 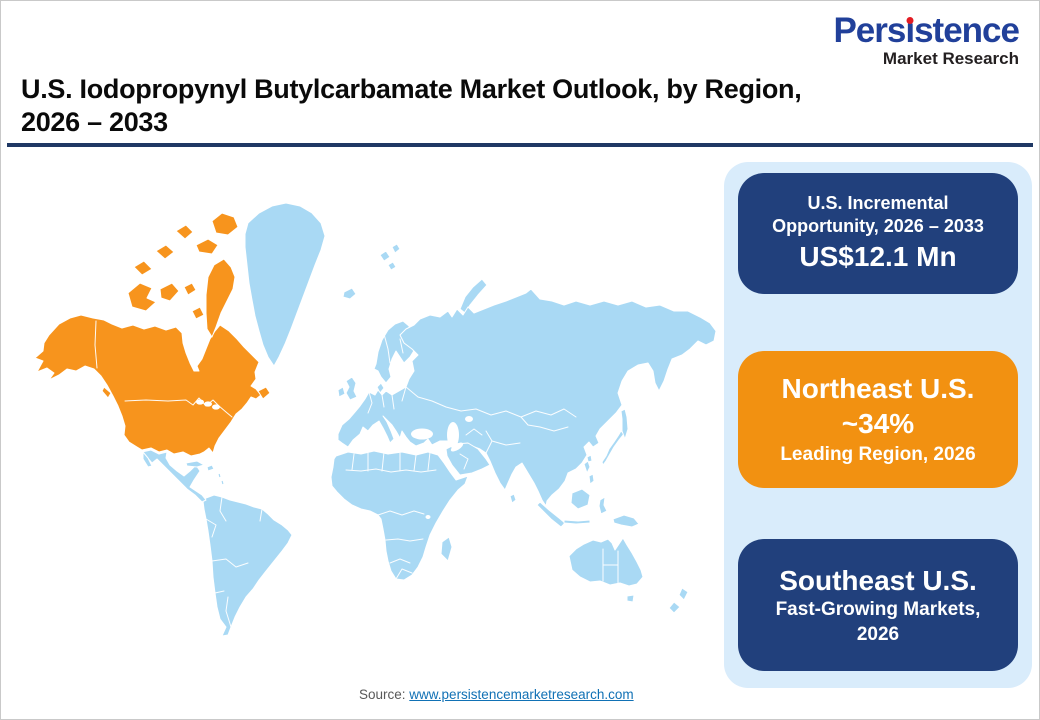 What do you see at coordinates (94, 121) in the screenshot?
I see `page-title-line2: 2026 – 2033` at bounding box center [94, 121].